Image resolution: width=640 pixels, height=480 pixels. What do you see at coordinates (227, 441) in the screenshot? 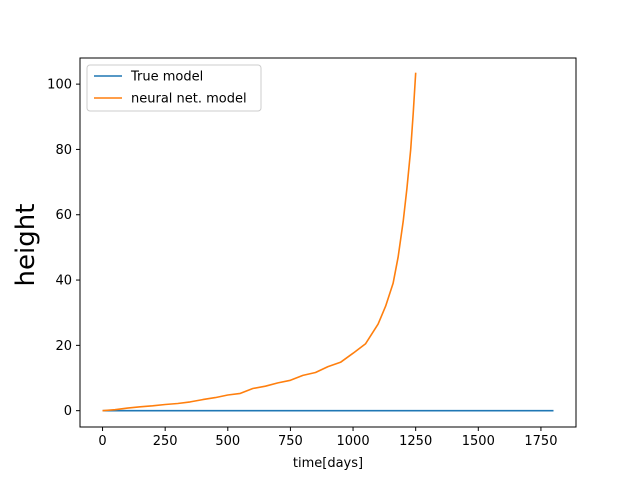
I see `x-tick-label: 500` at bounding box center [227, 441].